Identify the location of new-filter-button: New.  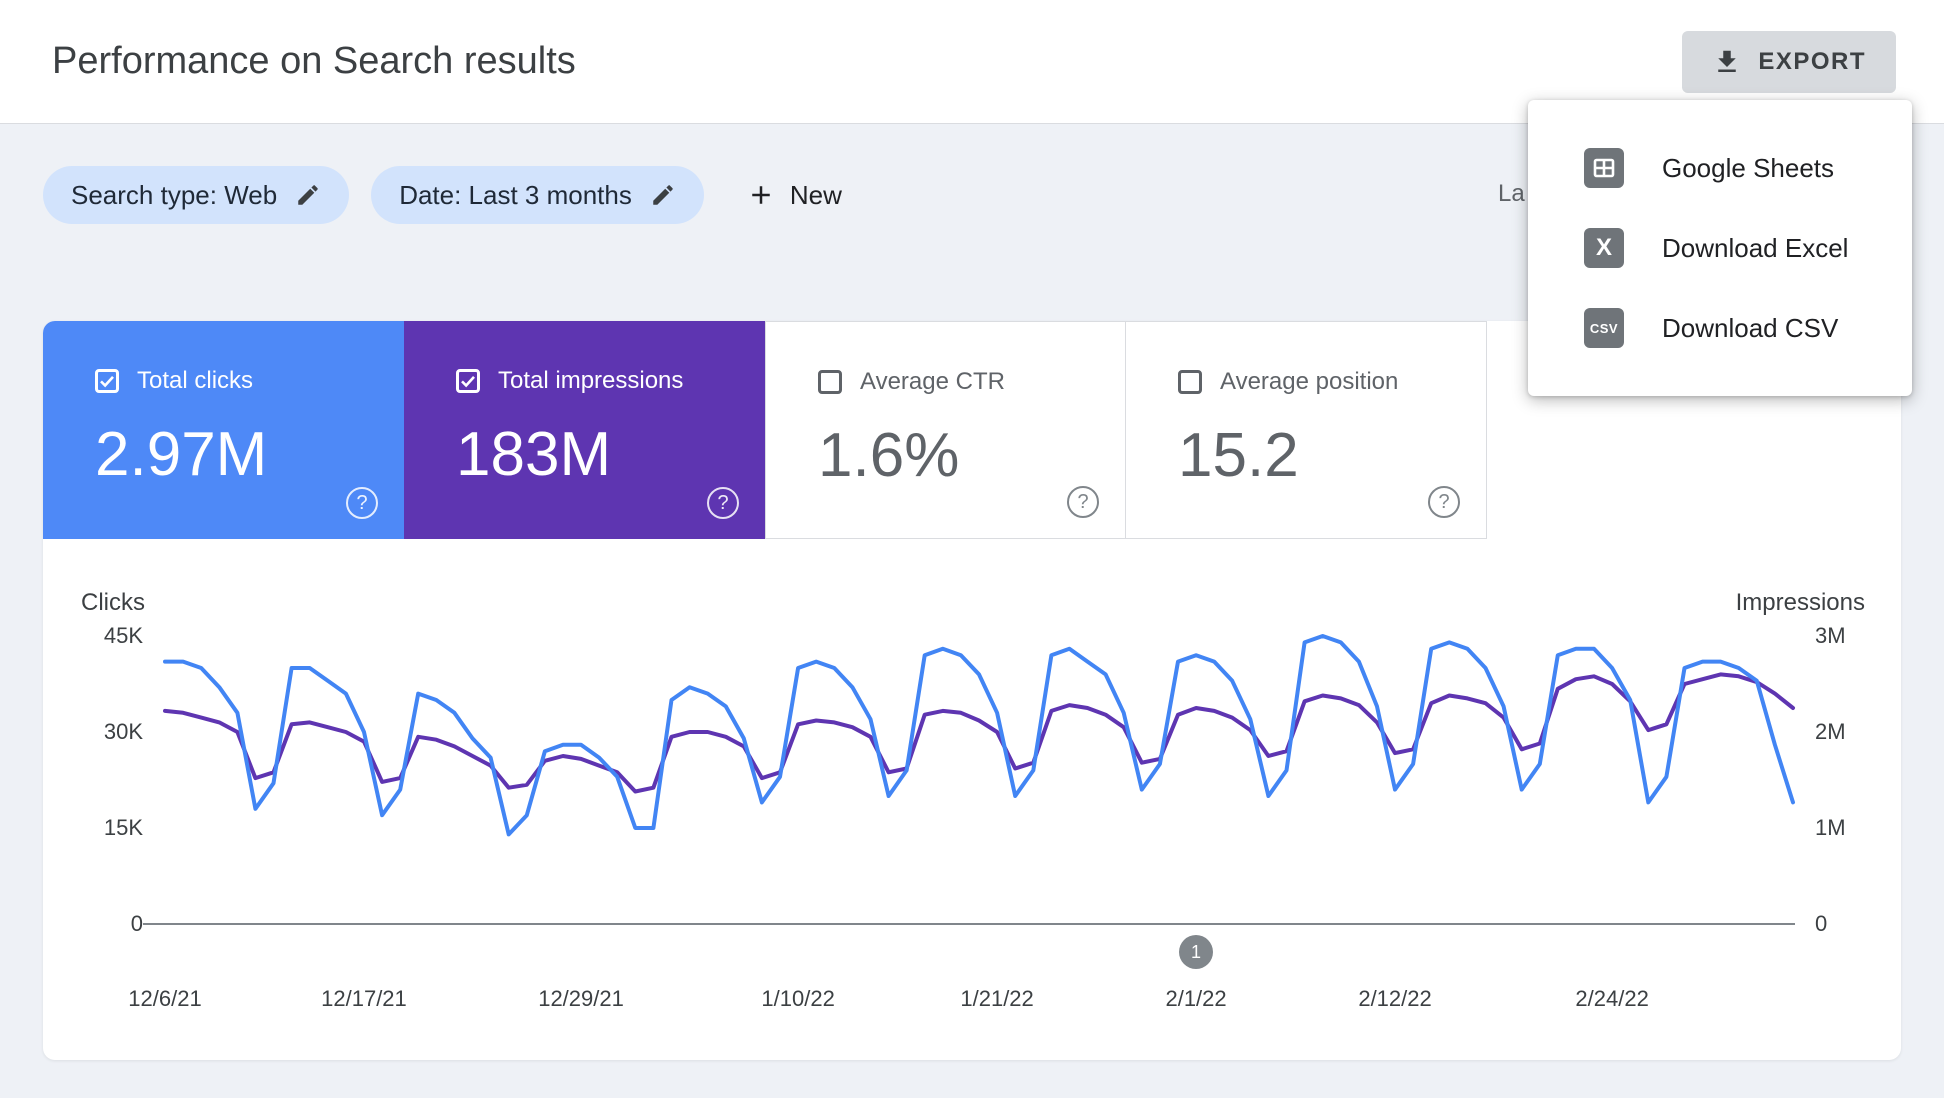
(794, 195).